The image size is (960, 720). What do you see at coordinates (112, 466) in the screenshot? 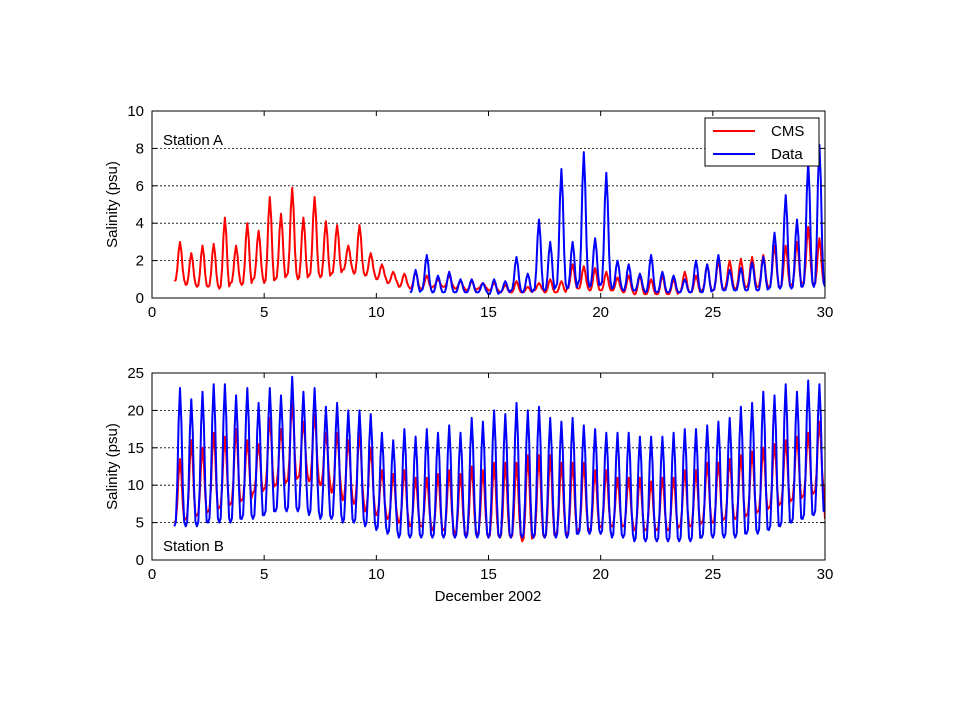
I see `station-b-y-axis-label: Salinity (psu)` at bounding box center [112, 466].